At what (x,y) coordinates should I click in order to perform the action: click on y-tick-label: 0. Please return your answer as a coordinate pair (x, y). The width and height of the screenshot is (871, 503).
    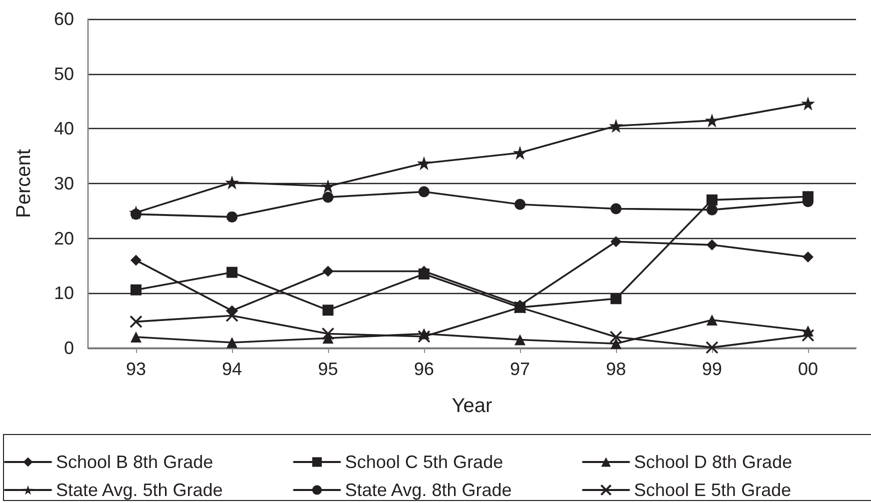
    Looking at the image, I should click on (69, 348).